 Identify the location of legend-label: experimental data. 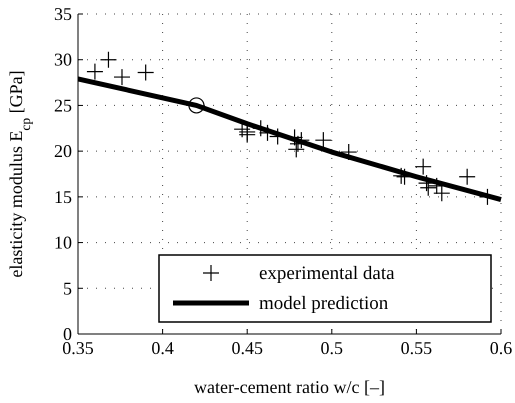
(327, 273).